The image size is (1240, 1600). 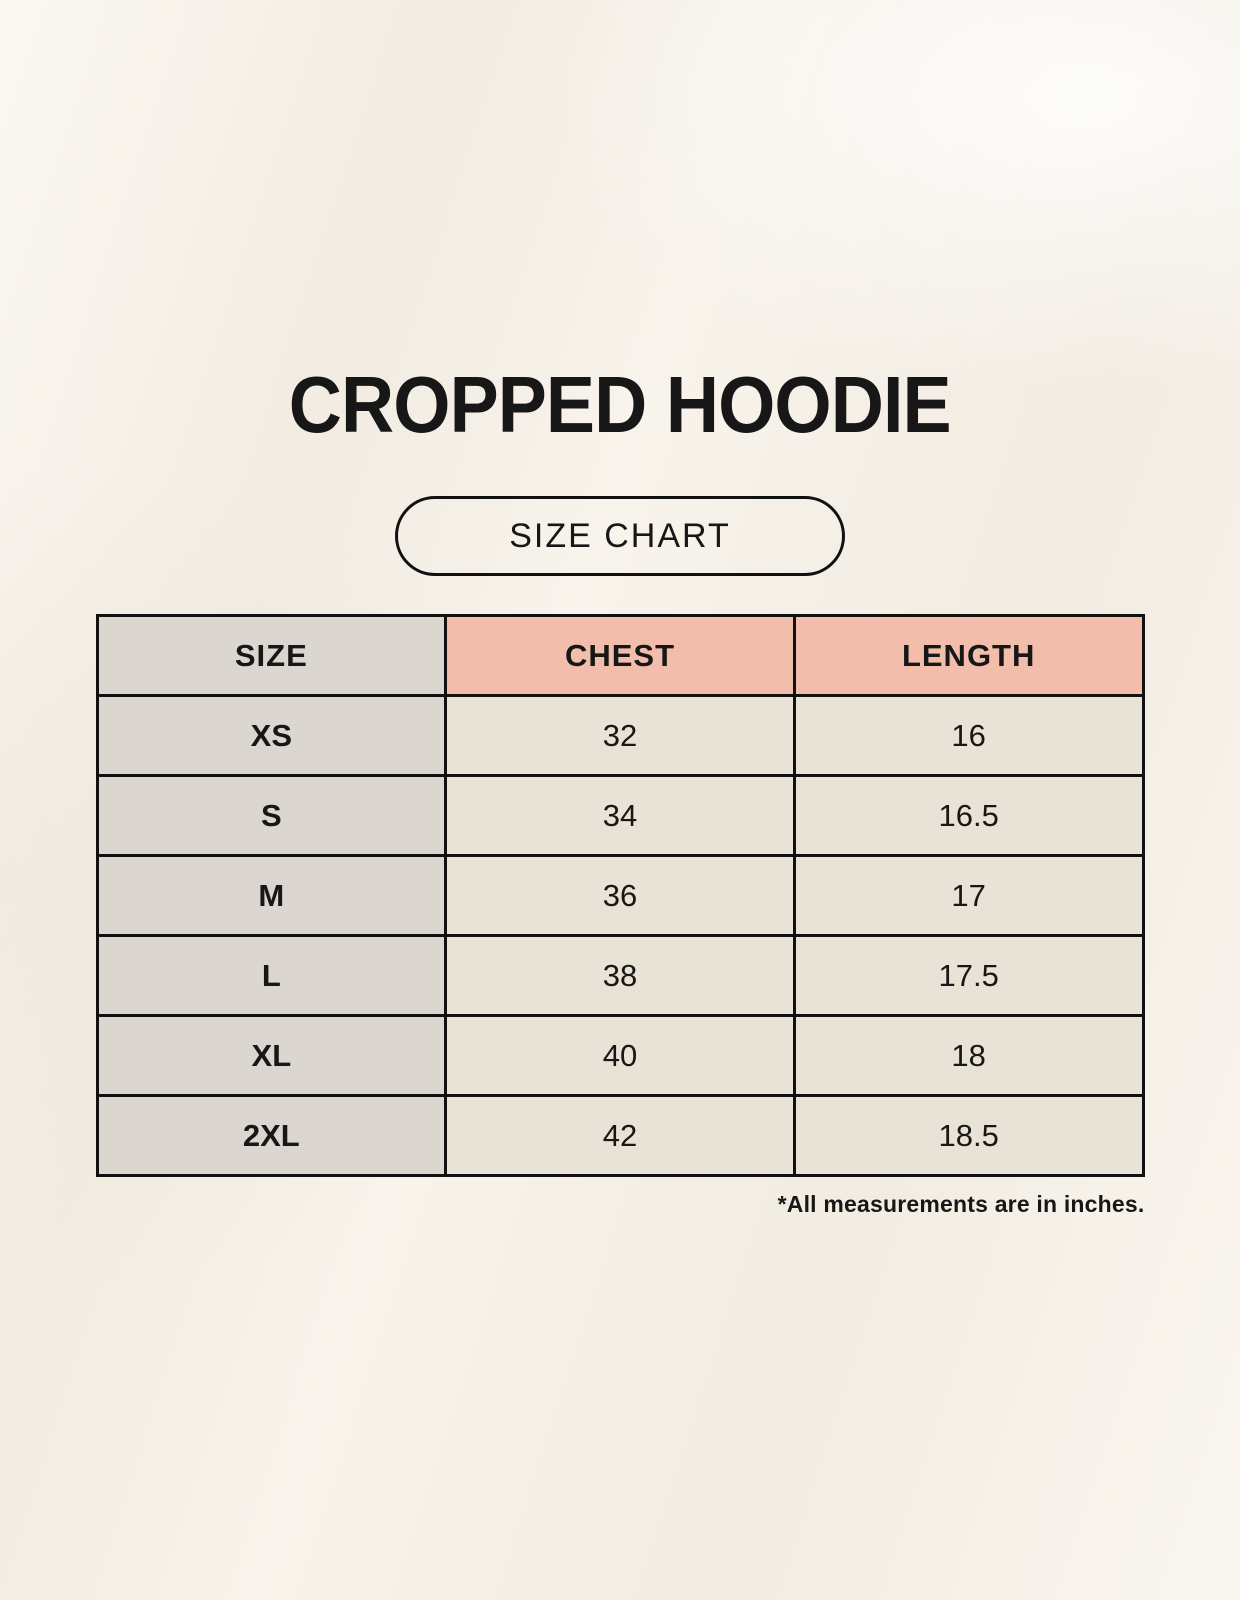 What do you see at coordinates (271, 655) in the screenshot?
I see `column-header-size: SIZE` at bounding box center [271, 655].